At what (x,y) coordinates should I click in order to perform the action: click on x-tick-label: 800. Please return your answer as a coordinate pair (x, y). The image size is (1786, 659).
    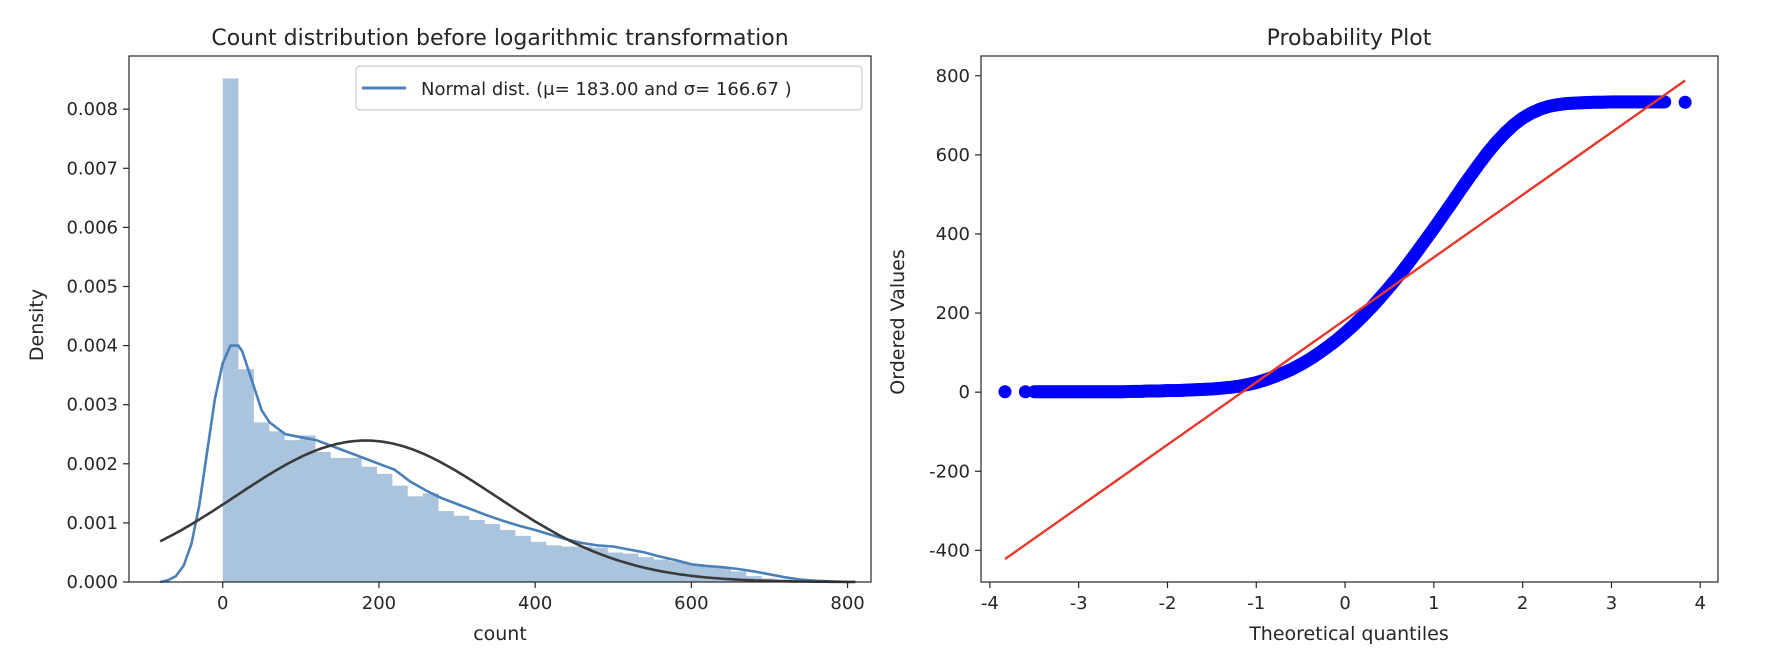
    Looking at the image, I should click on (847, 603).